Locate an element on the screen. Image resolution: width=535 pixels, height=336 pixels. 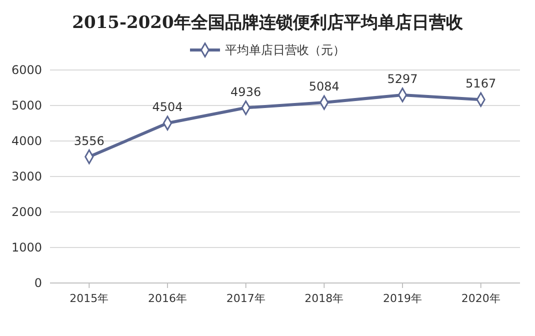
y-tick-label: 2000 is located at coordinates (26, 211).